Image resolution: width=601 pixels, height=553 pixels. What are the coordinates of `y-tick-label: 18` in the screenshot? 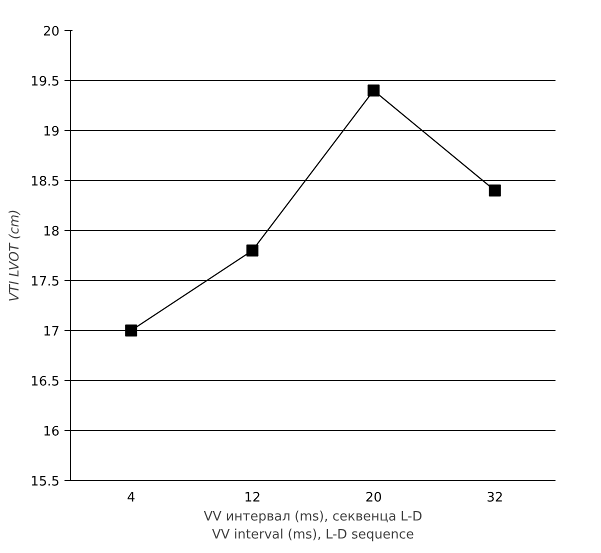 It's located at (51, 232).